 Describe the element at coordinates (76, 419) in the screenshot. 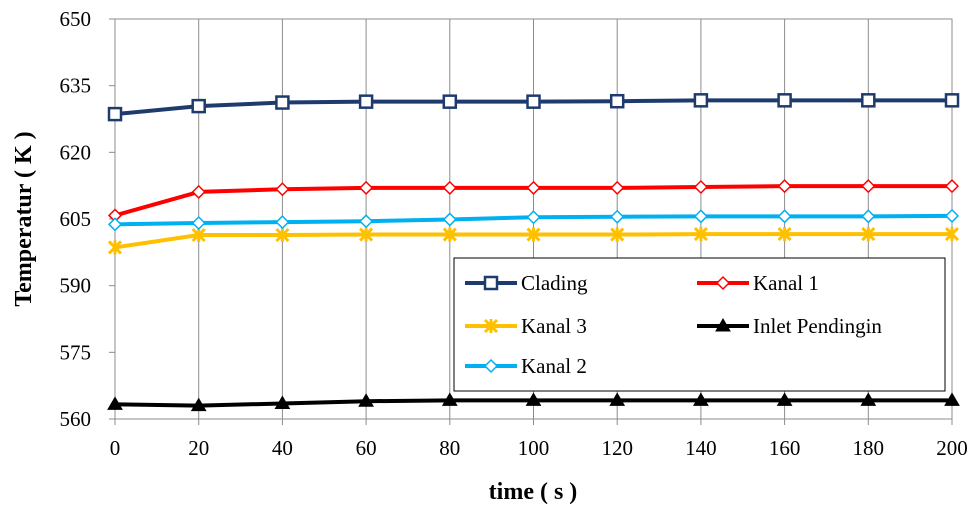

I see `y-tick-label: 560` at that location.